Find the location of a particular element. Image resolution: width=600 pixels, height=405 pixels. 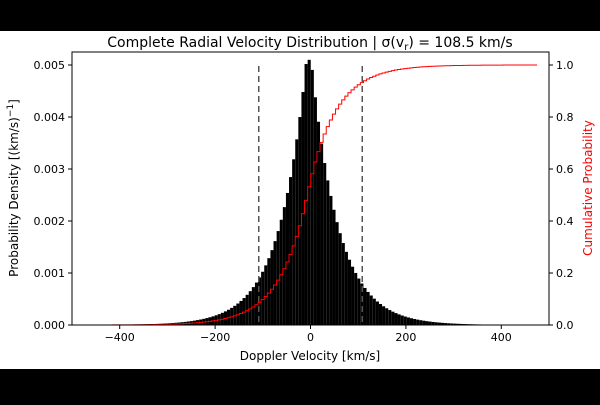

x-tick-label: 200 is located at coordinates (405, 337).